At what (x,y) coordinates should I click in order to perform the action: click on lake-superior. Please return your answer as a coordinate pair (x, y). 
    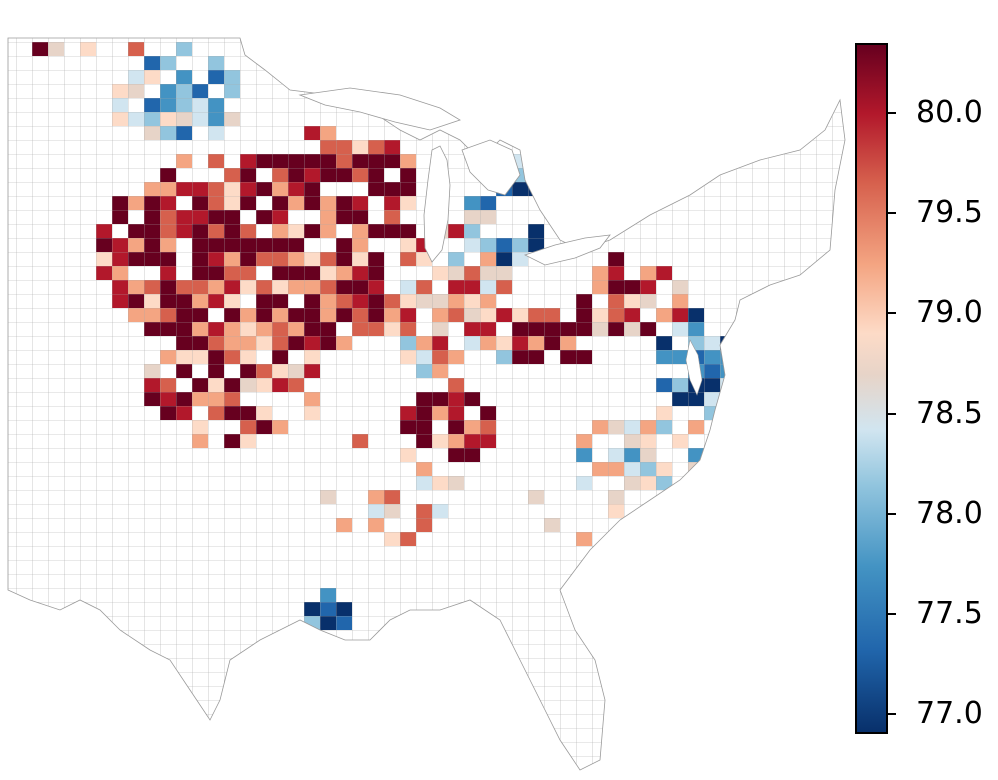
    Looking at the image, I should click on (379, 109).